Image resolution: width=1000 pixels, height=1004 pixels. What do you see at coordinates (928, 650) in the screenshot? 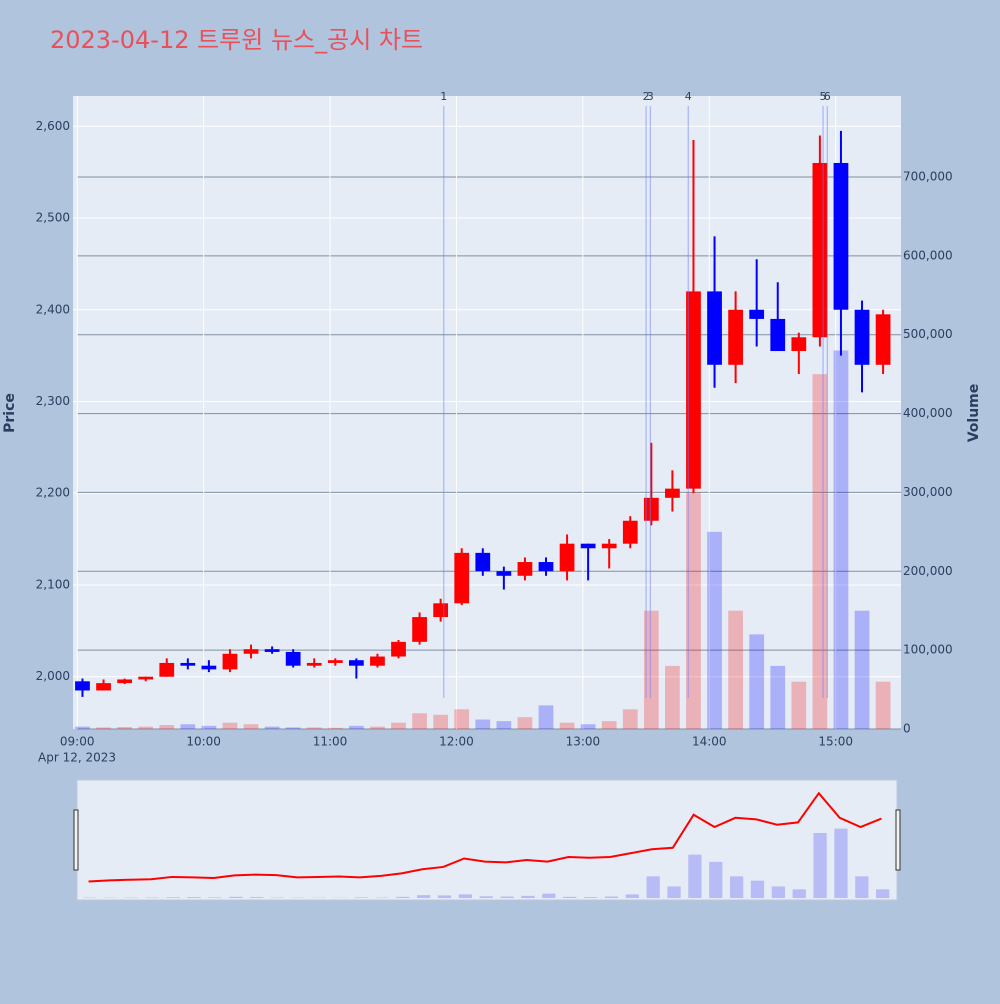
I see `y2-tick-label: 100,000` at bounding box center [928, 650].